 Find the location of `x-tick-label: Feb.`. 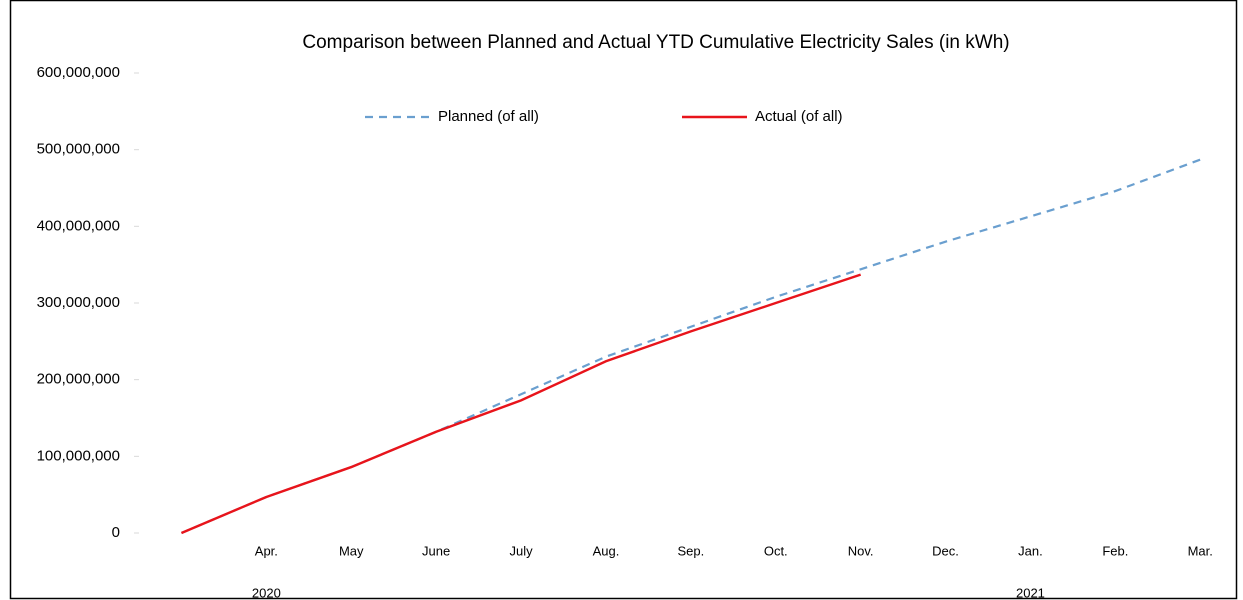

x-tick-label: Feb. is located at coordinates (1115, 550).